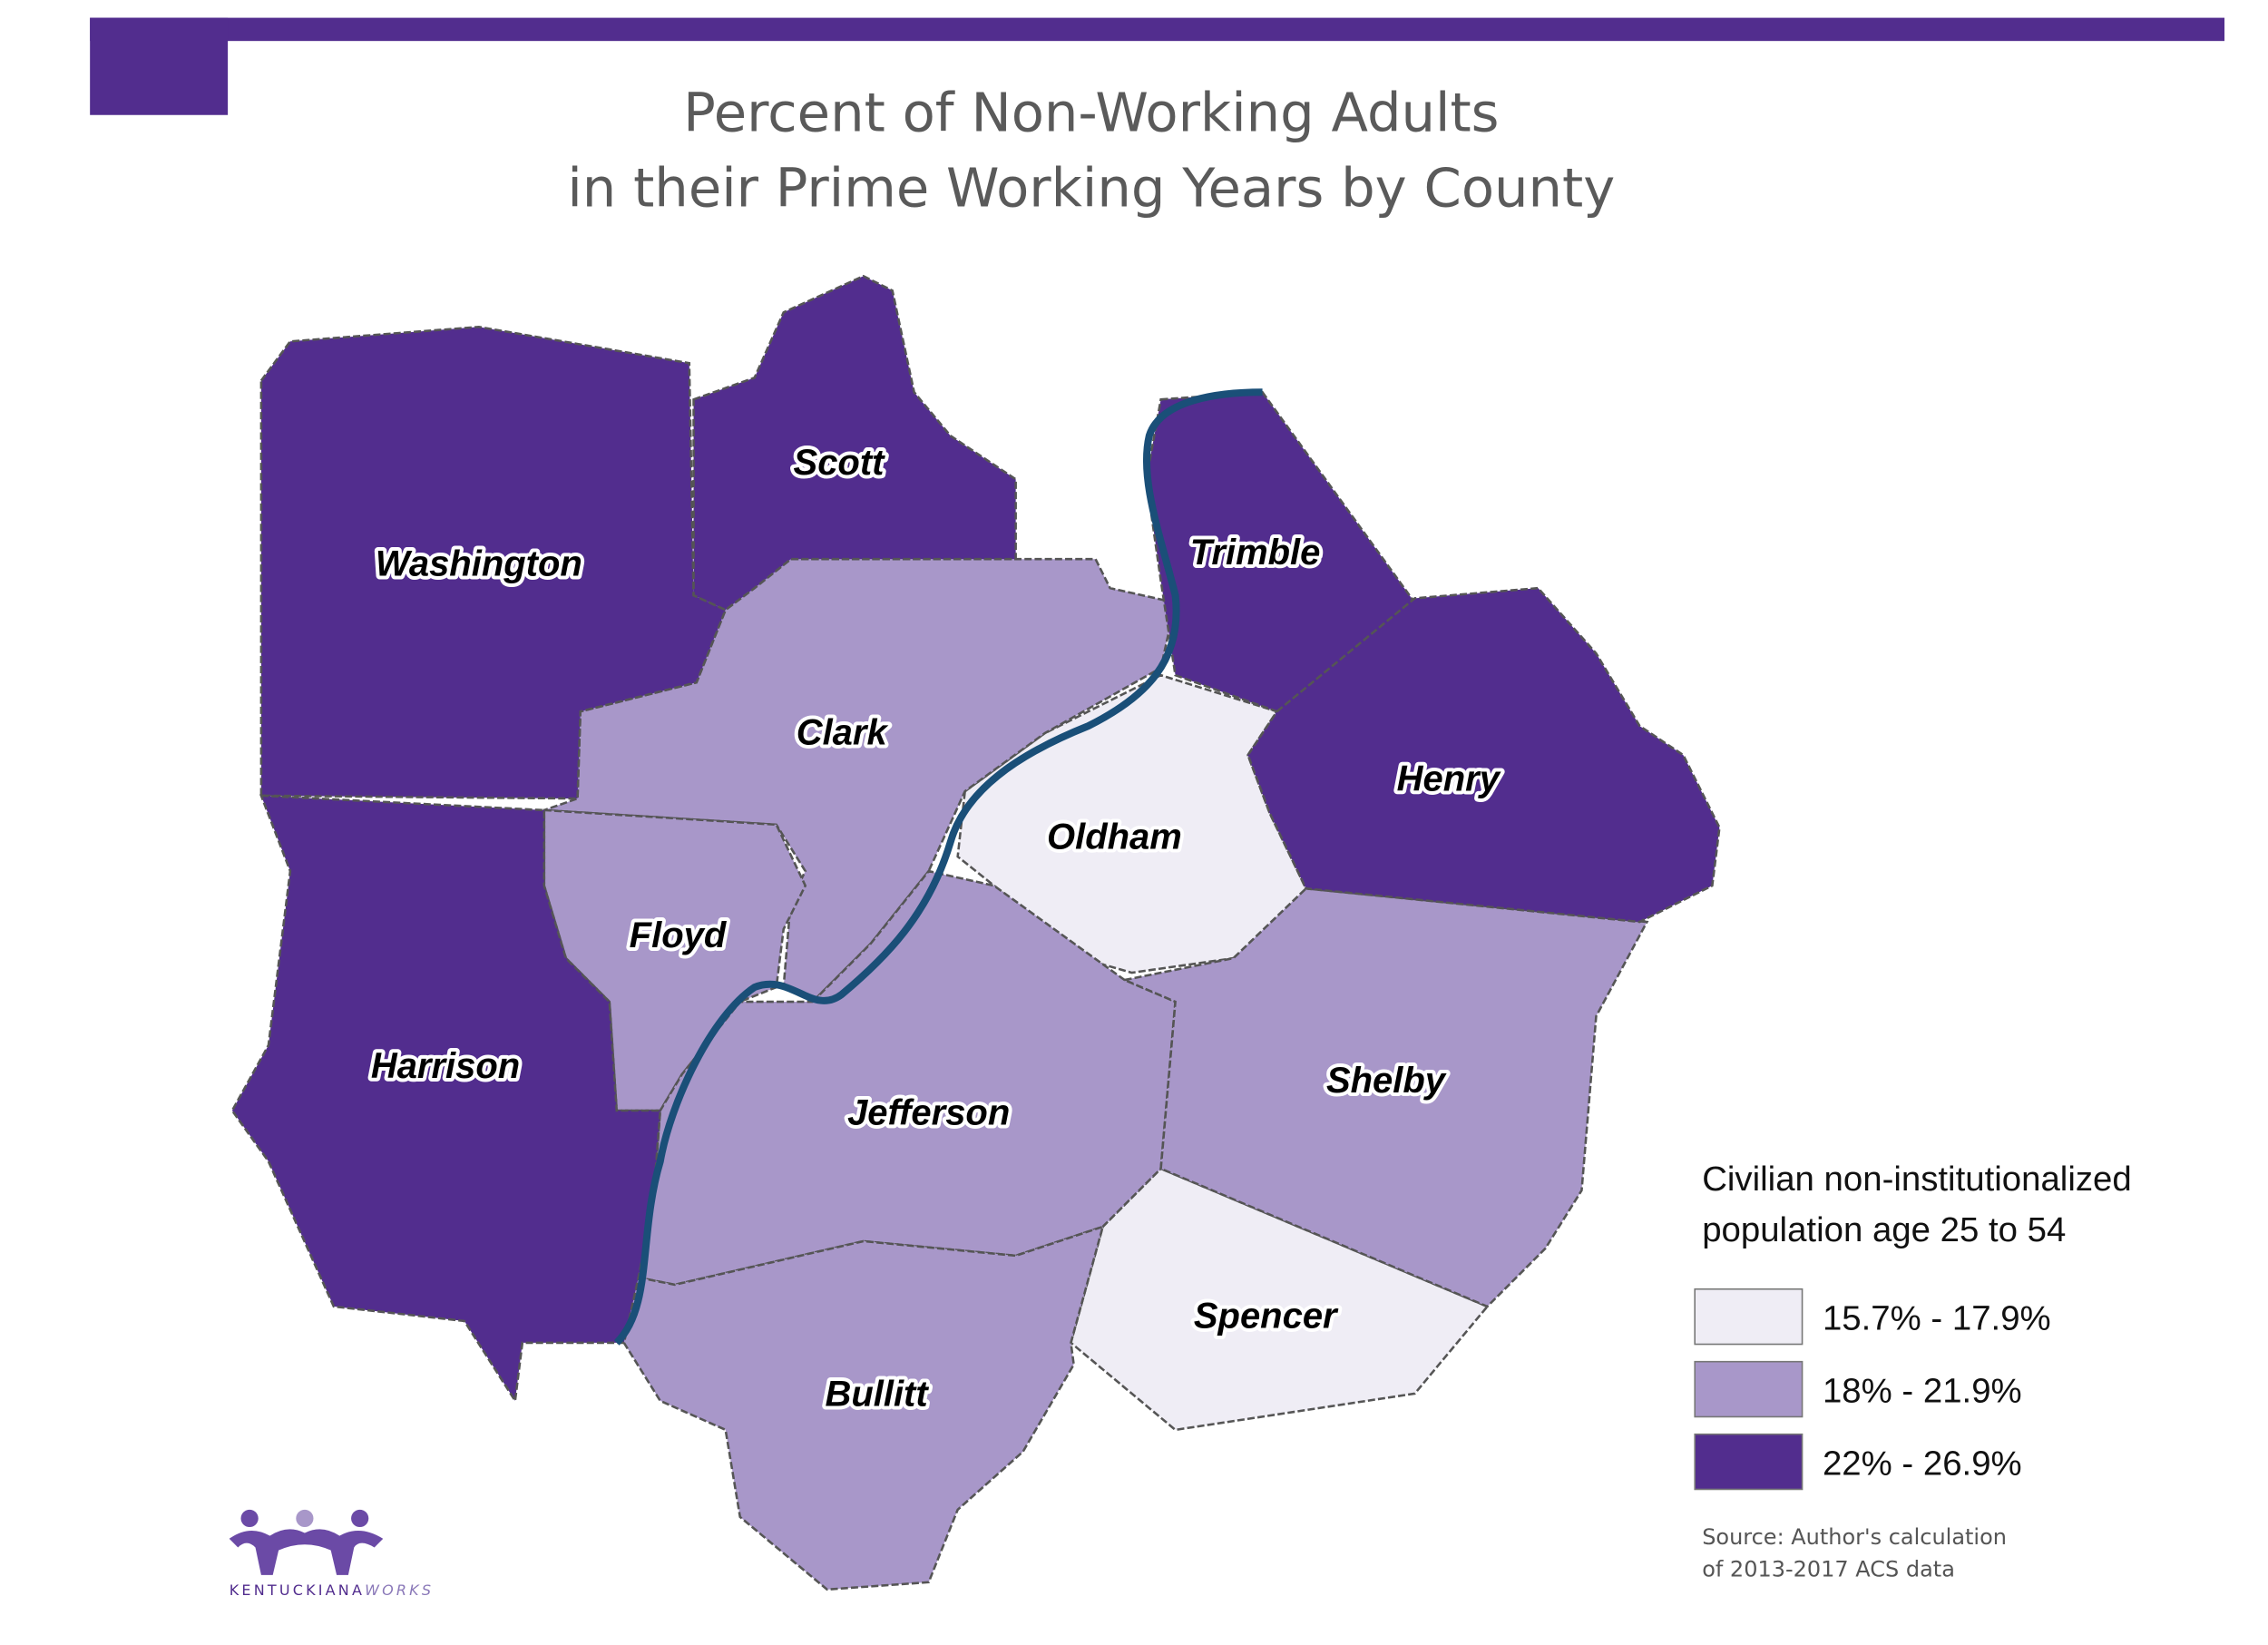  Describe the element at coordinates (1091, 188) in the screenshot. I see `title-line: in their Prime Working Years by County` at that location.